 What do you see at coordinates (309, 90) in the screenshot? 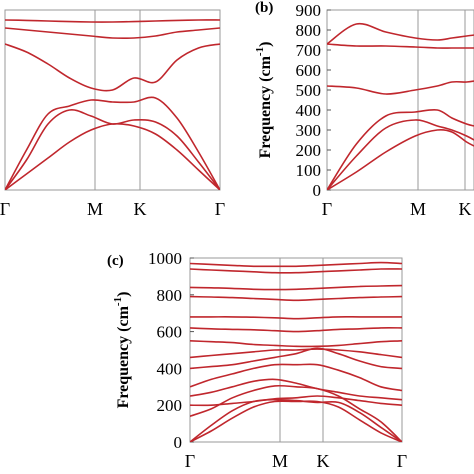
I see `y-tick-label: 500` at bounding box center [309, 90].